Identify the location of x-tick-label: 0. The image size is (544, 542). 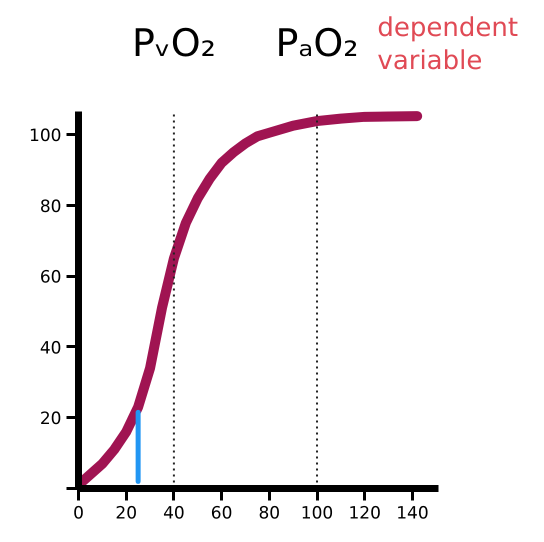
(78, 514).